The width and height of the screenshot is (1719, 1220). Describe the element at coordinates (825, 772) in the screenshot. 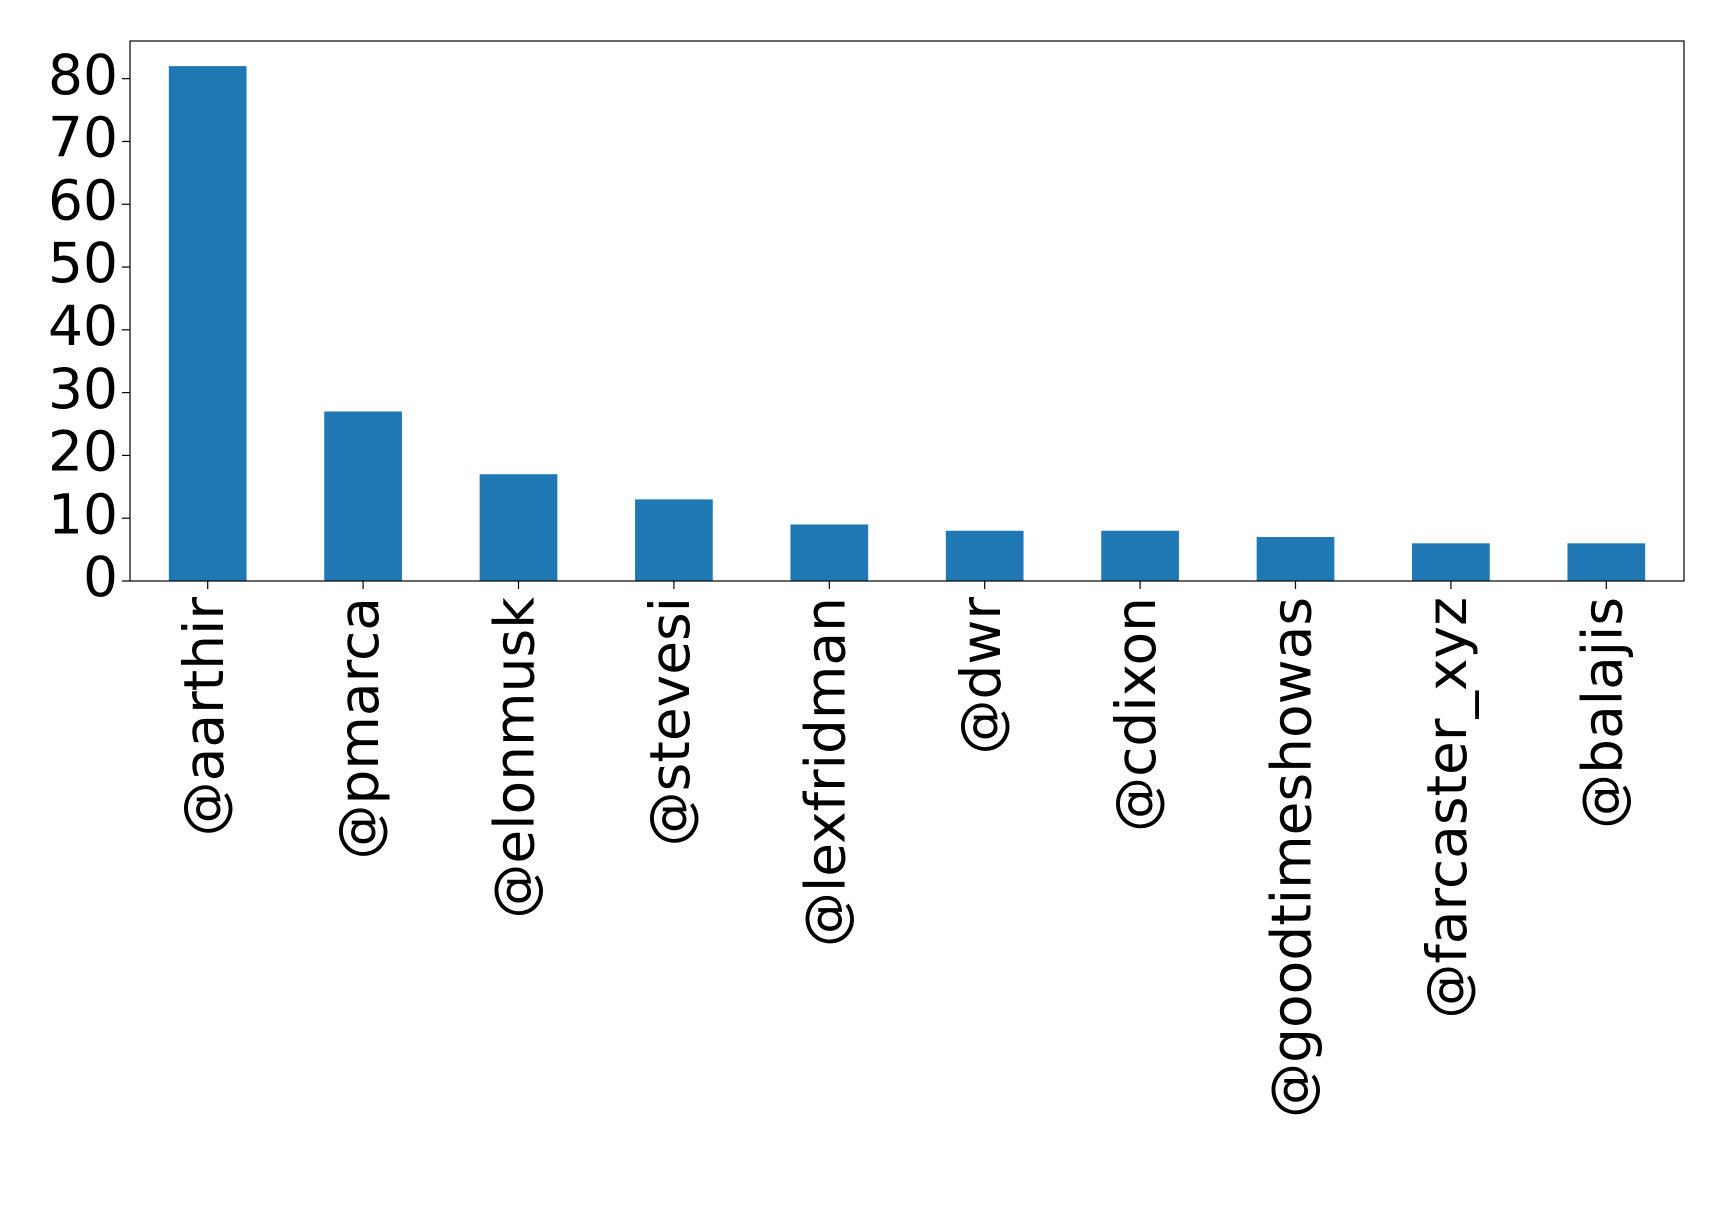

I see `x-tick-label: @lexfridman` at that location.